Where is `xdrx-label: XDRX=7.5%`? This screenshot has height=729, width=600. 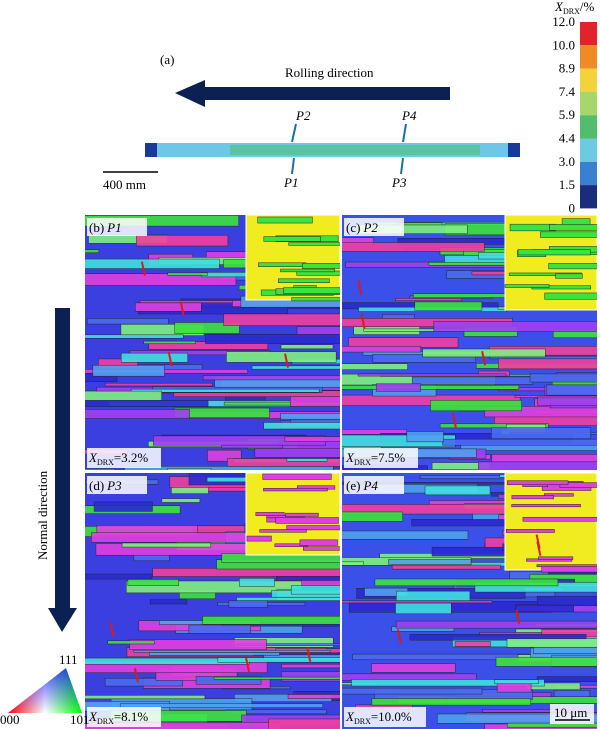
xdrx-label: XDRX=7.5% is located at coordinates (375, 458).